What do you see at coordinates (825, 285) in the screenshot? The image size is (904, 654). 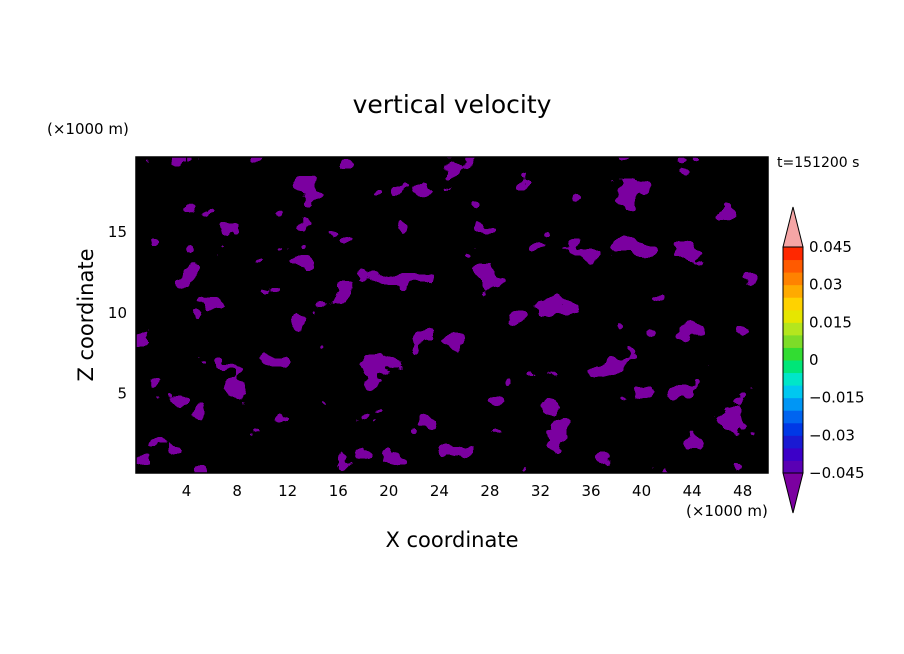 I see `colorbar-tick-label: 0.03` at bounding box center [825, 285].